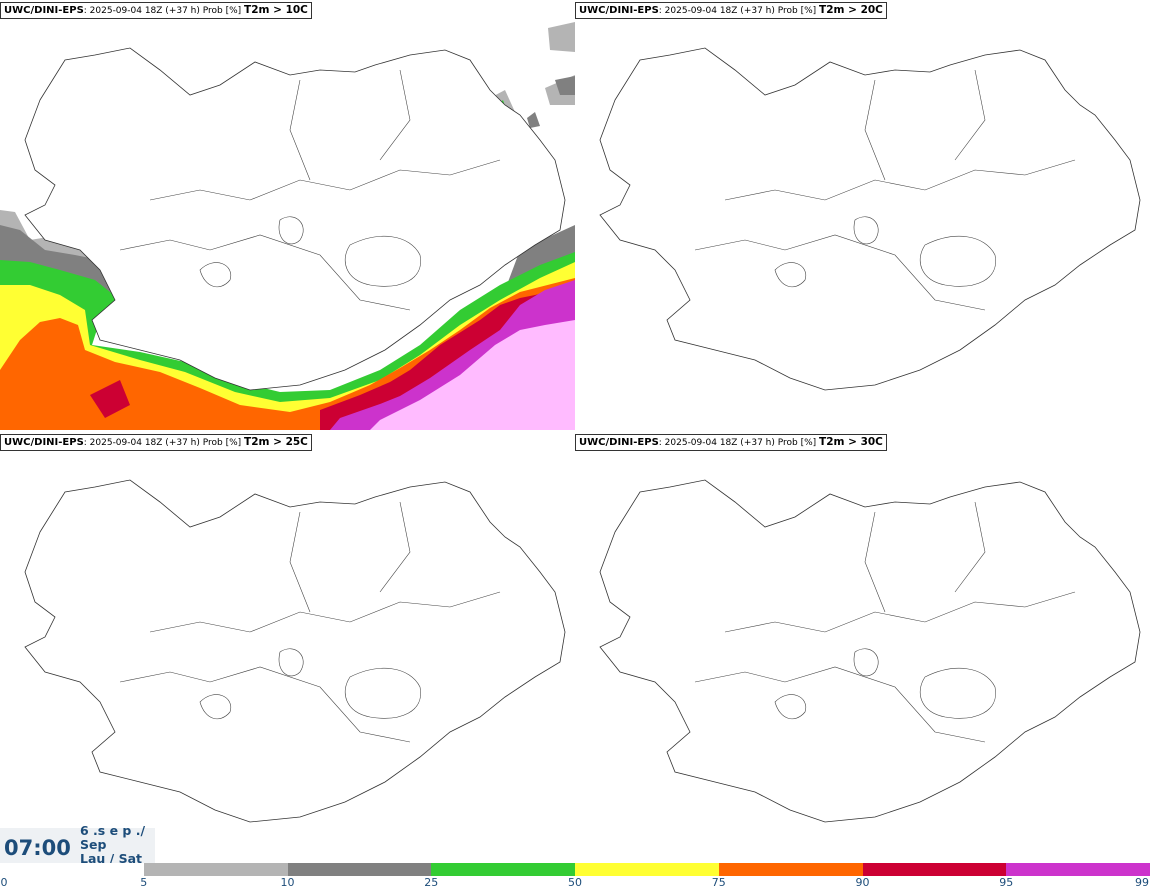 Image resolution: width=1150 pixels, height=891 pixels. What do you see at coordinates (276, 442) in the screenshot?
I see `parameter-label: T2m > 25C` at bounding box center [276, 442].